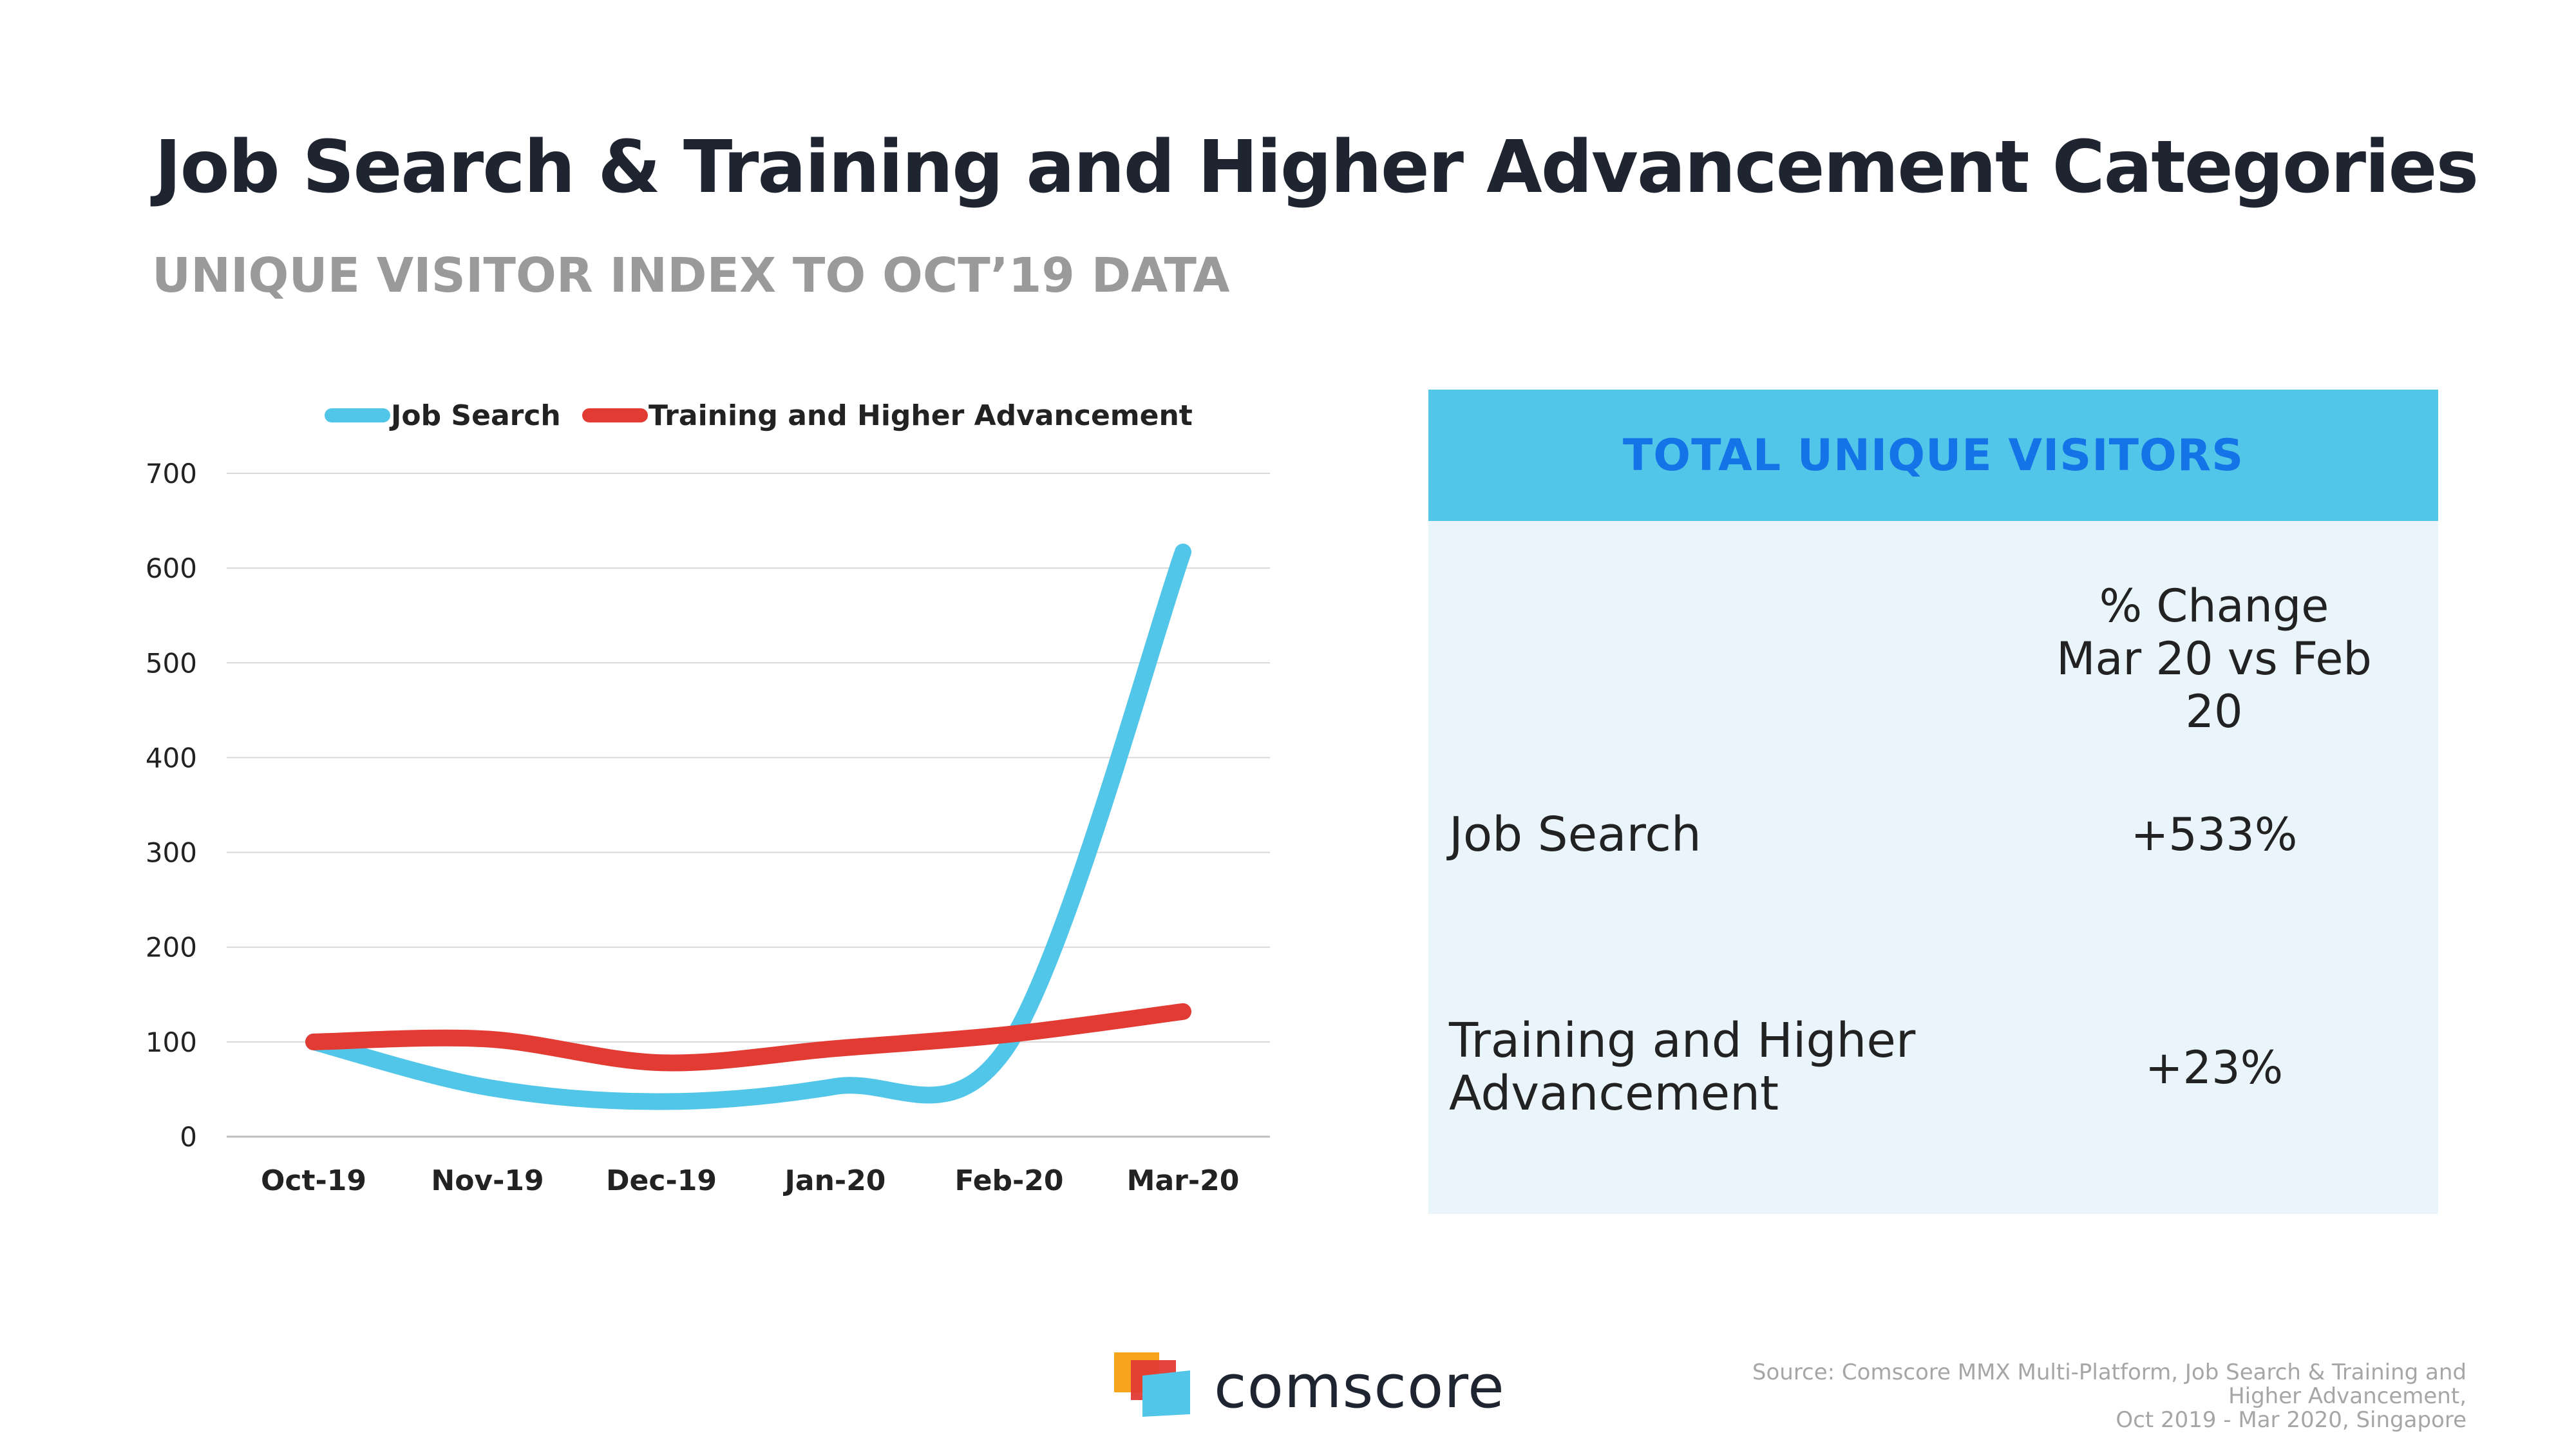 The image size is (2576, 1449). What do you see at coordinates (748, 1037) in the screenshot?
I see `series-line-training` at bounding box center [748, 1037].